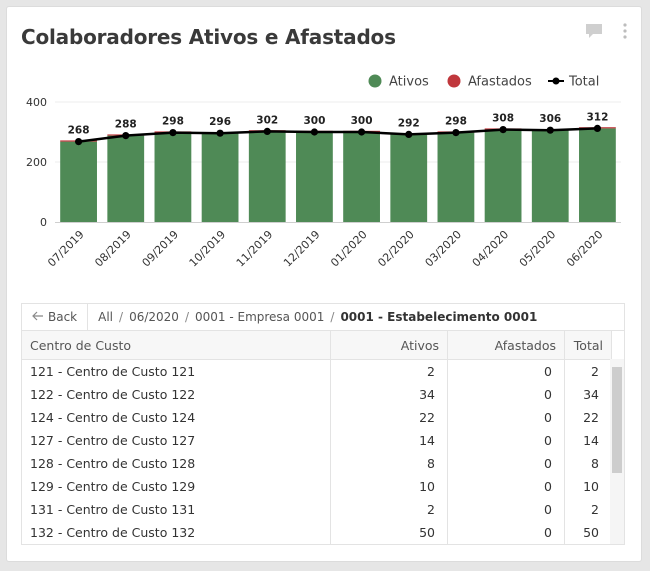 The image size is (650, 571). Describe the element at coordinates (588, 394) in the screenshot. I see `cell-total: 34` at that location.